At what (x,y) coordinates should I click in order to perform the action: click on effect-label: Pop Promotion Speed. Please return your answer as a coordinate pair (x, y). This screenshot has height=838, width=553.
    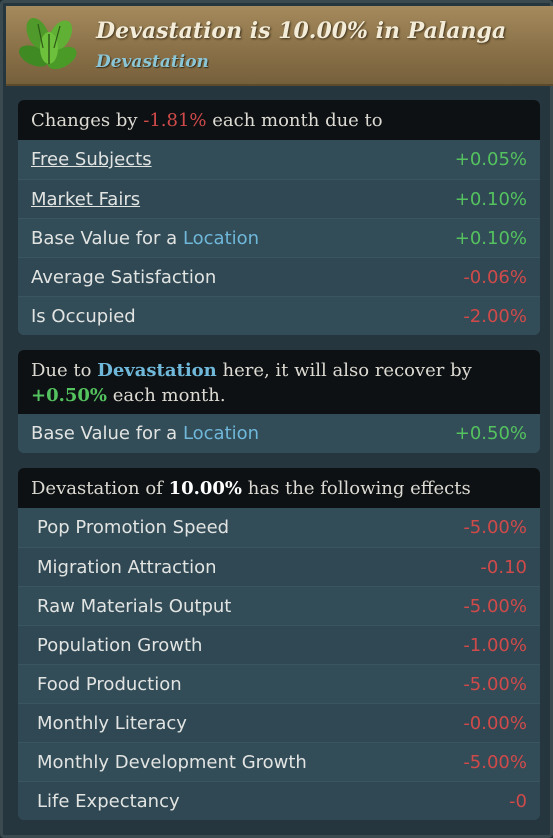
    Looking at the image, I should click on (133, 527).